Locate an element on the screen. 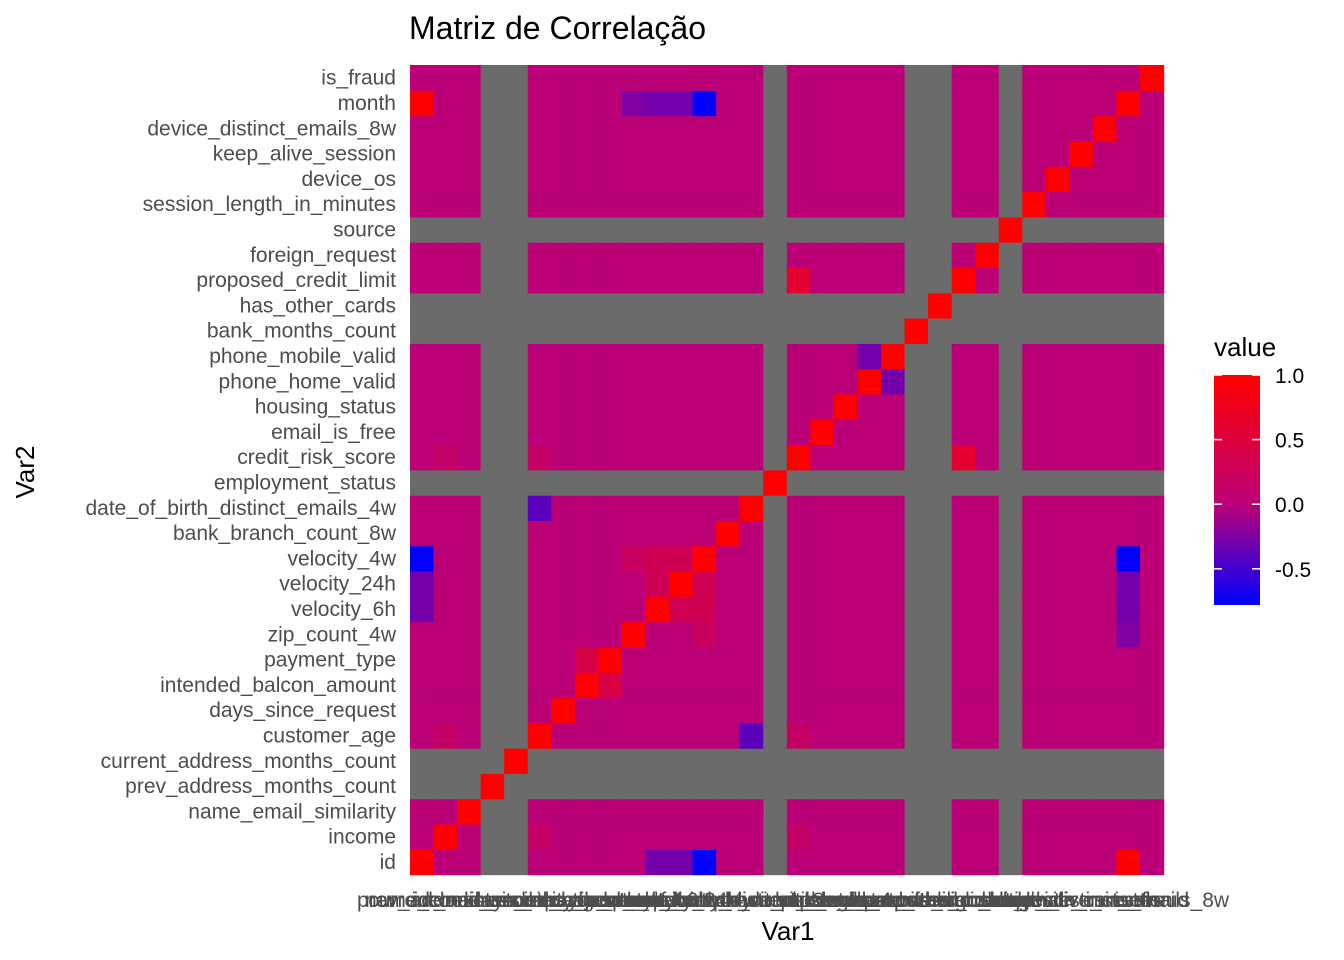  x-tick-label: bank_branch_count_8w is located at coordinates (728, 900).